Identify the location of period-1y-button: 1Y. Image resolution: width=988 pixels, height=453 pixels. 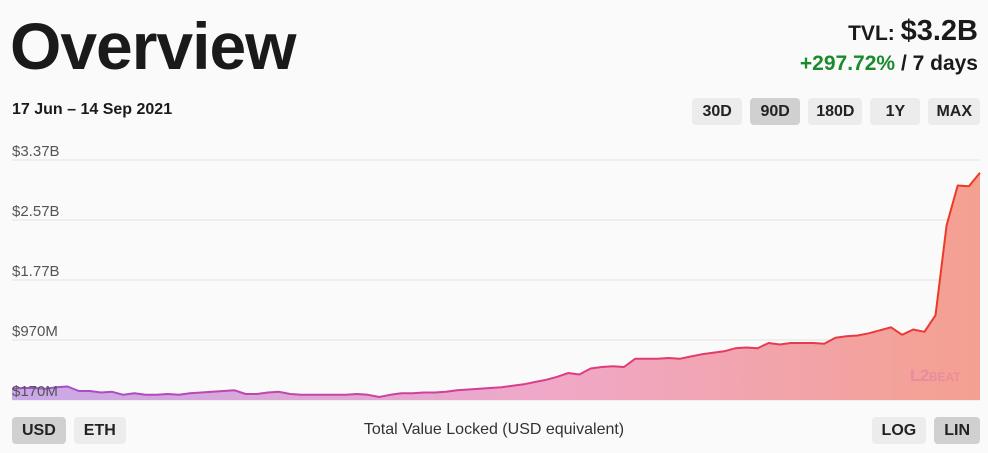
(895, 111).